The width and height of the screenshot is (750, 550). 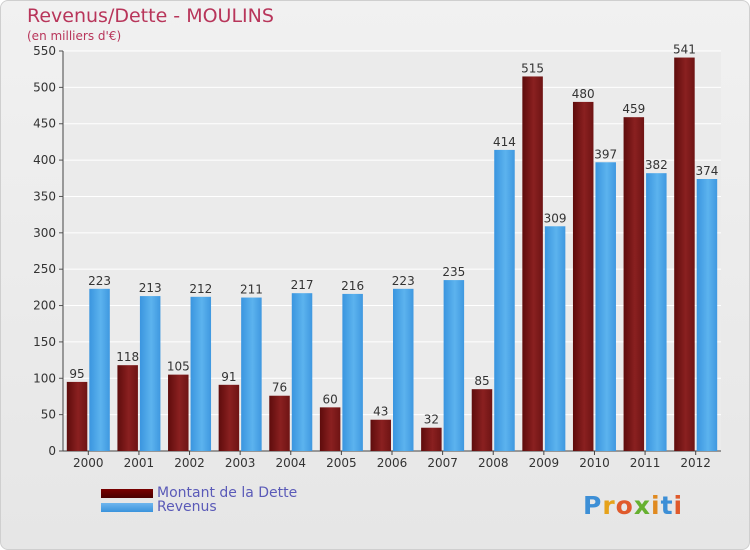 I want to click on x-tick-label: 2012, so click(x=695, y=463).